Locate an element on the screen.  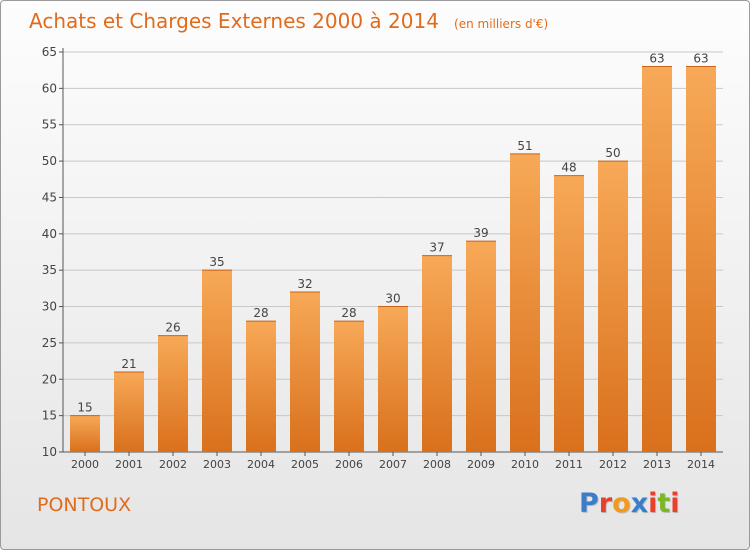
bar-2006 is located at coordinates (349, 386).